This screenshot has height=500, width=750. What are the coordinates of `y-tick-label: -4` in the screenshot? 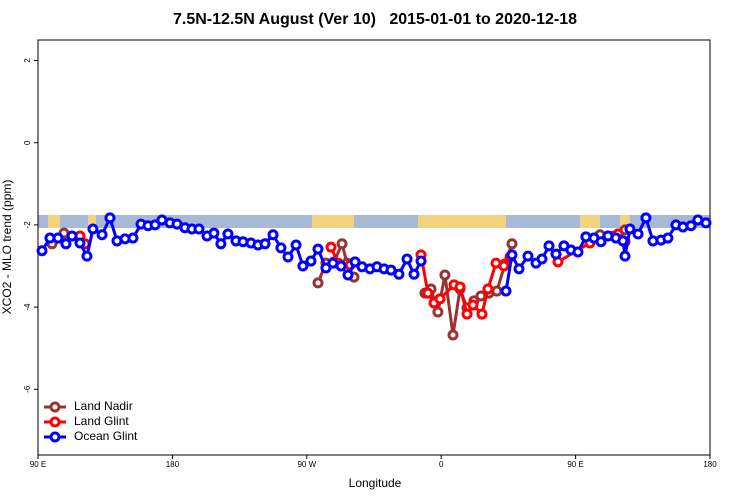 It's located at (27, 307).